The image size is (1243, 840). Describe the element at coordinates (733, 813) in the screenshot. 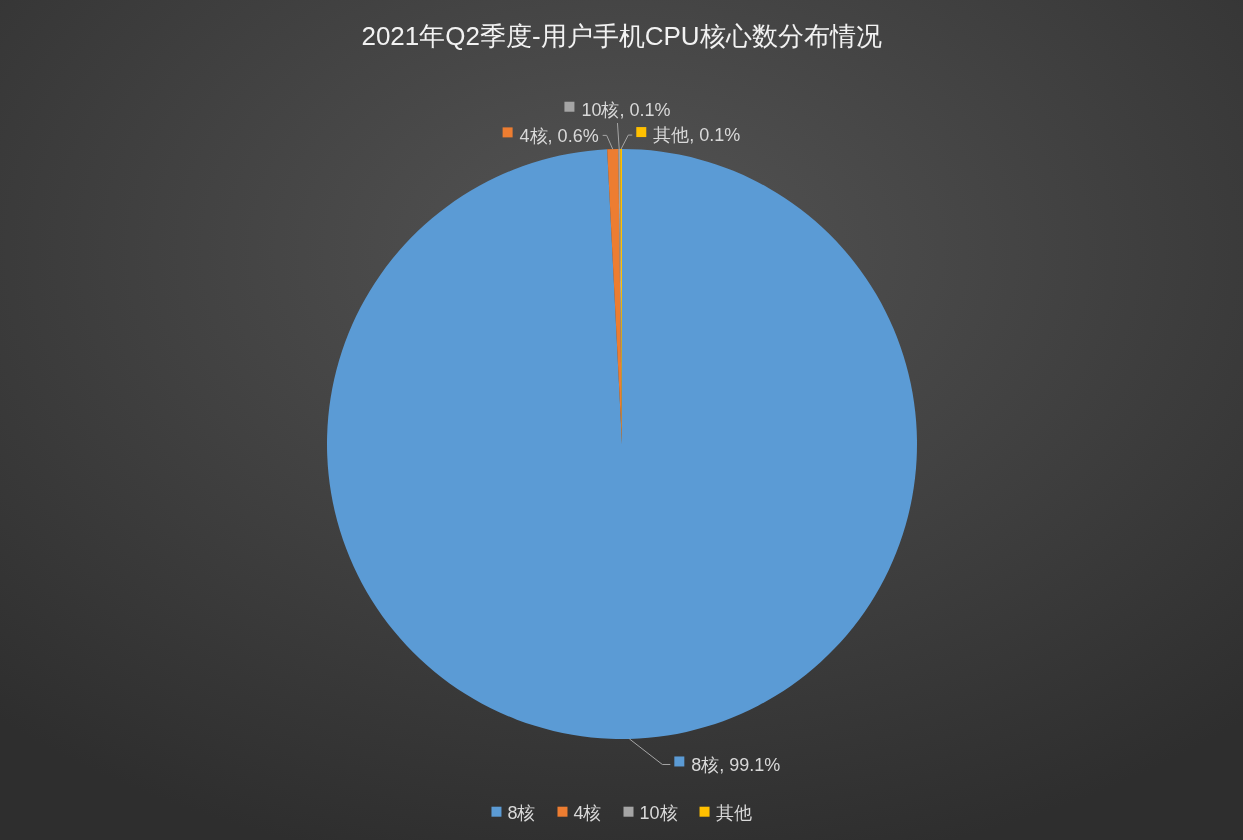

I see `legend-label: 其他` at that location.